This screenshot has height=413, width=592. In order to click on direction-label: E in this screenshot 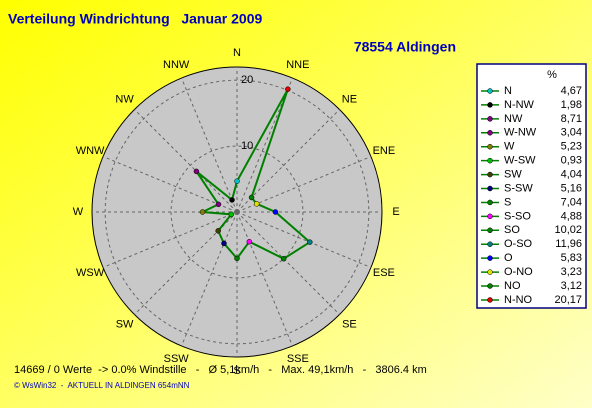, I will do `click(395, 212)`.